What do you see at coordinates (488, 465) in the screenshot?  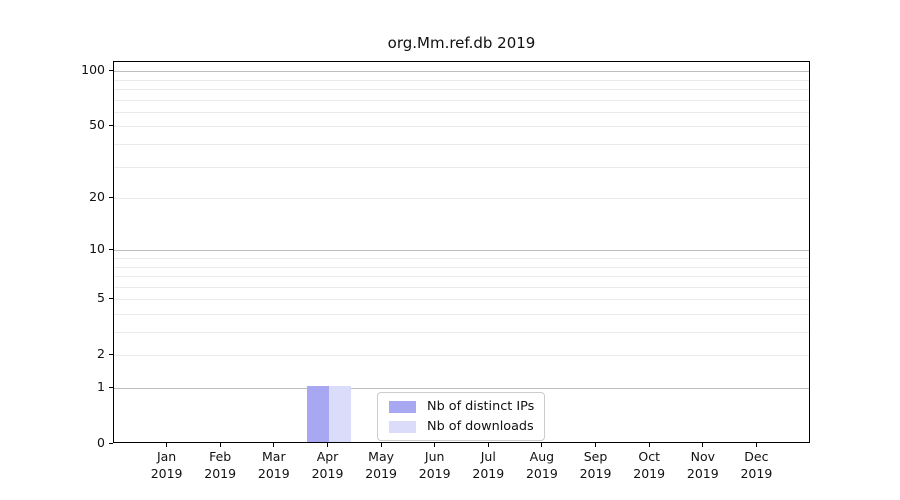 I see `x-tick-label-jul: Jul 2019` at bounding box center [488, 465].